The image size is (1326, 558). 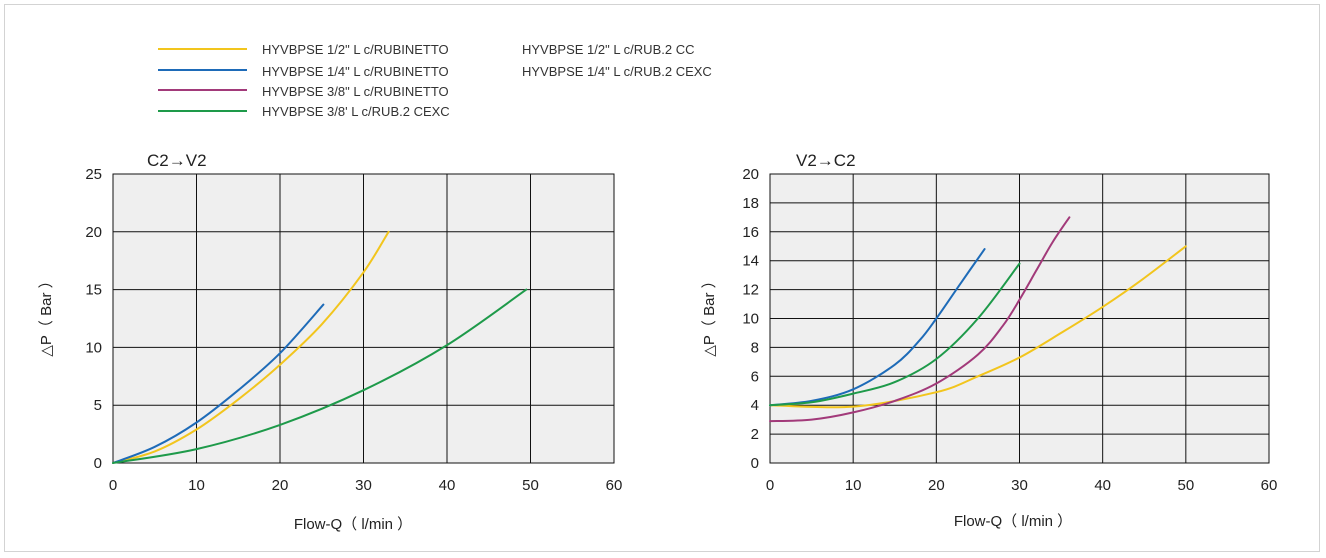 I want to click on y-axis-title-v2-c2: △P（ Bar ）, so click(x=709, y=314).